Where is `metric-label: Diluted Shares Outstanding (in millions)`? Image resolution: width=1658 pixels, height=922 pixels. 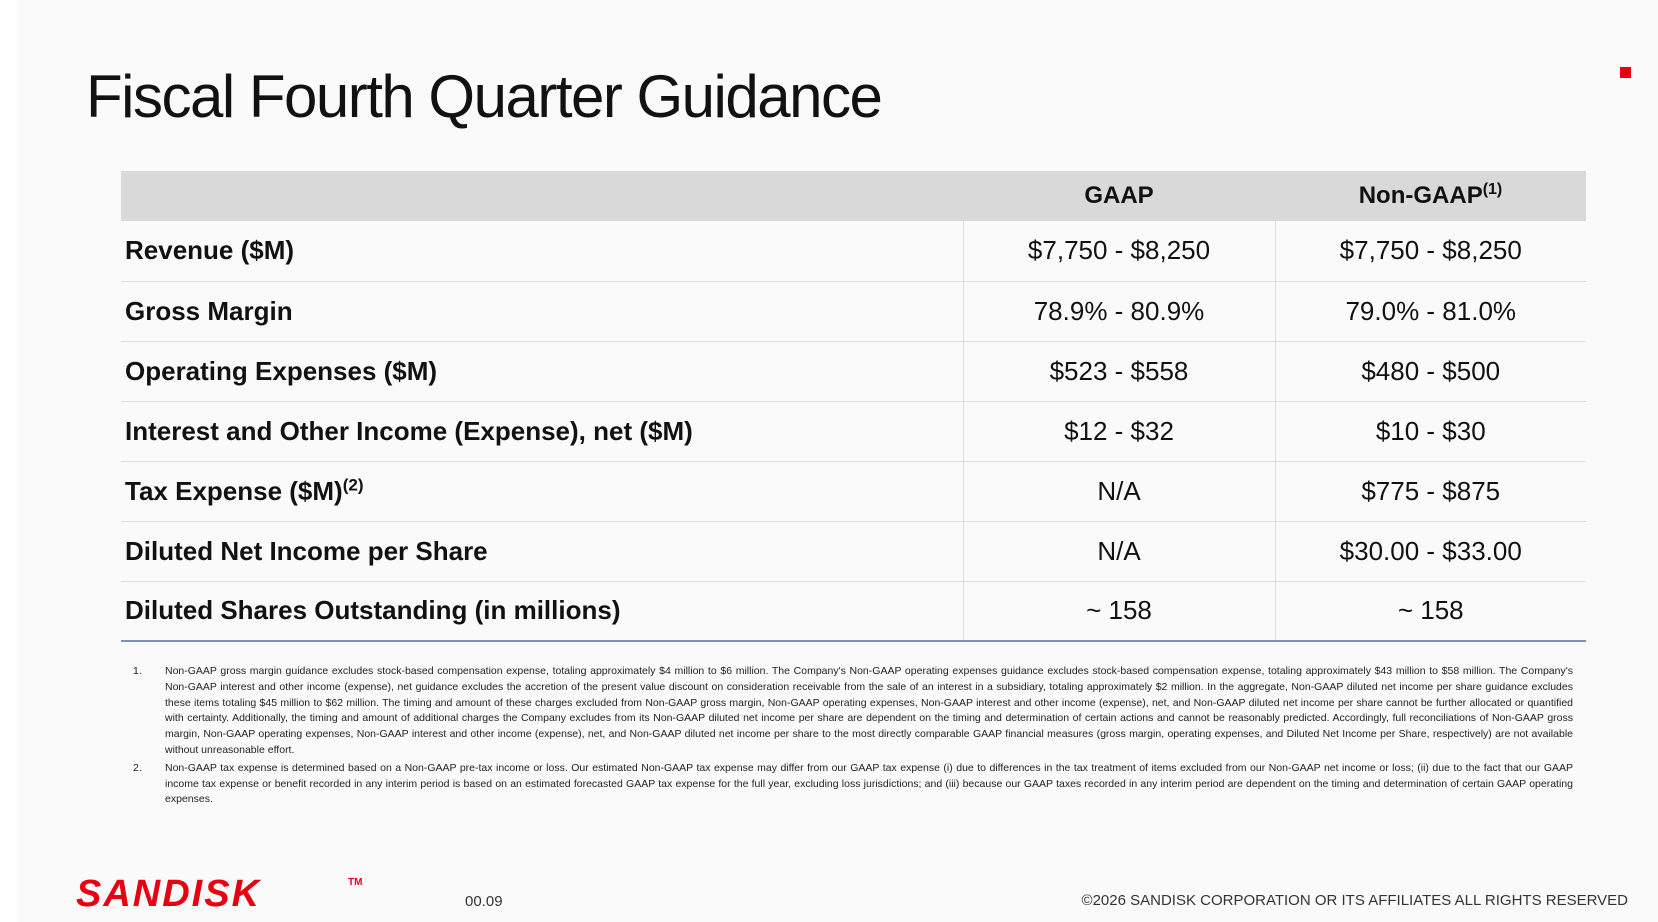 metric-label: Diluted Shares Outstanding (in millions) is located at coordinates (373, 610).